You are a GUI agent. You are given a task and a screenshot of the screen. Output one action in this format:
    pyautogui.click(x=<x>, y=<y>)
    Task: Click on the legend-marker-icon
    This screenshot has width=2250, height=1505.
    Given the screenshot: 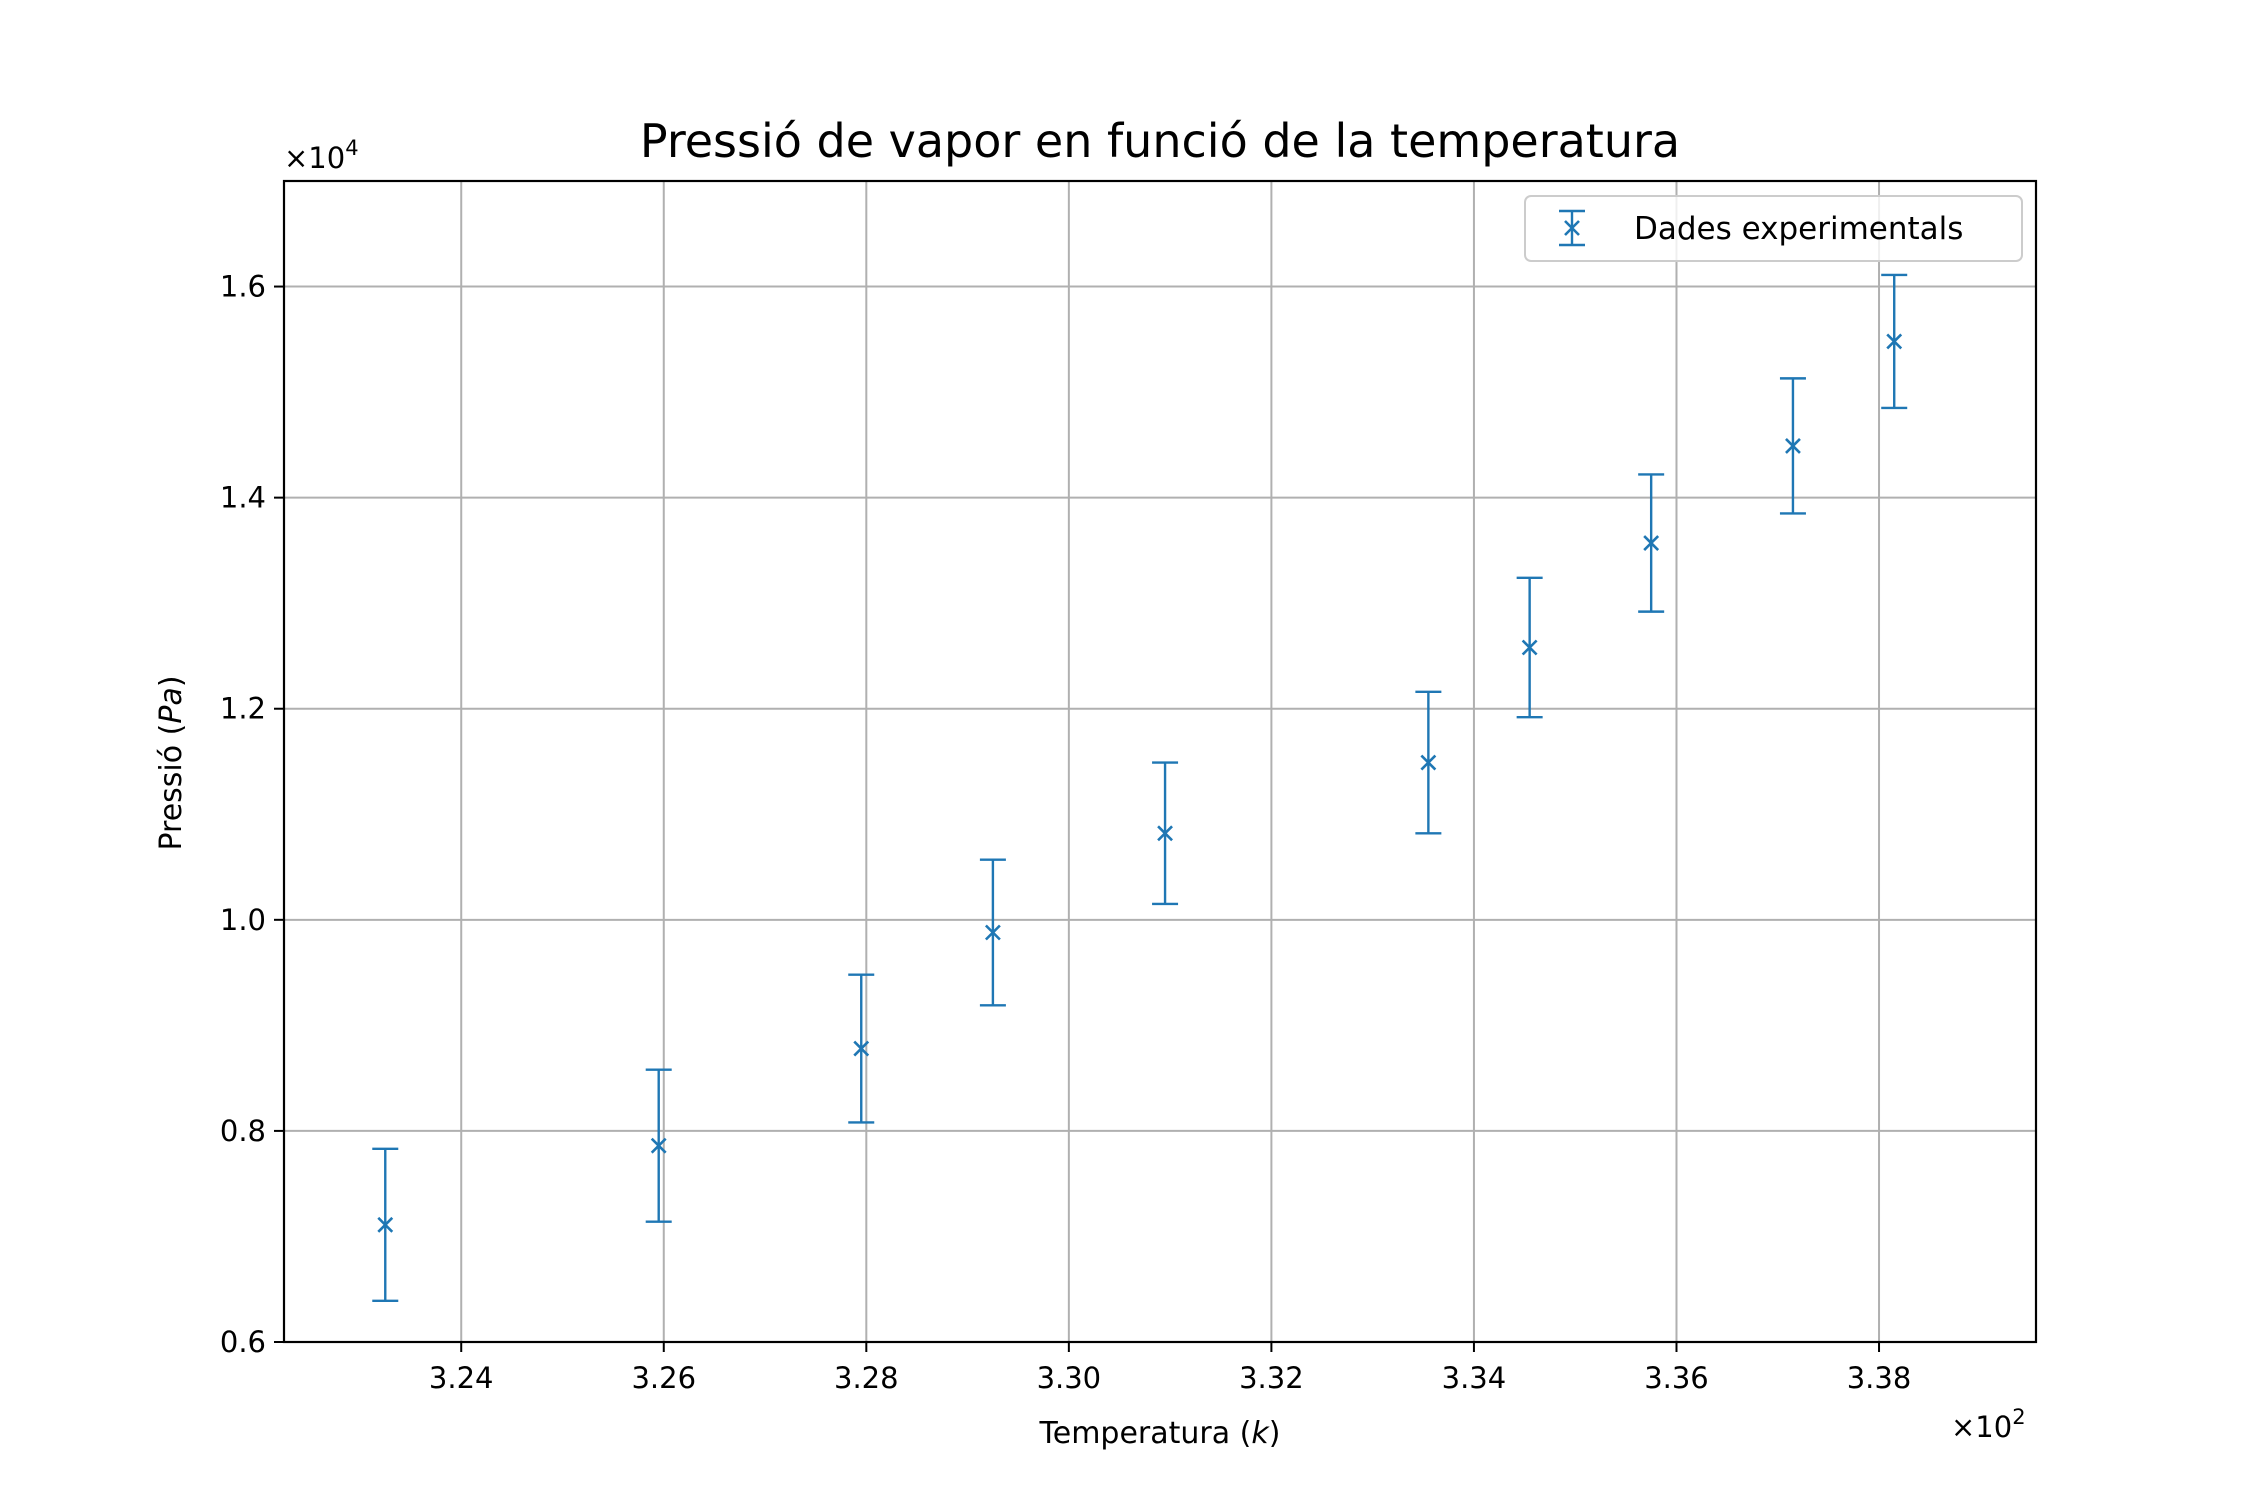 What is the action you would take?
    pyautogui.click(x=1572, y=228)
    